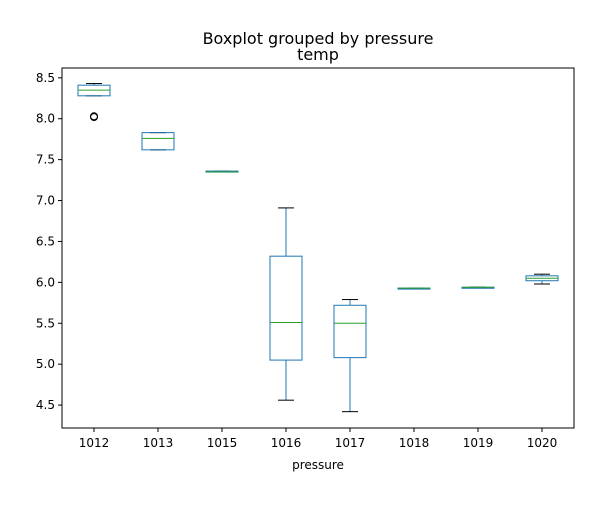  I want to click on x-tick-label: 1019, so click(478, 443).